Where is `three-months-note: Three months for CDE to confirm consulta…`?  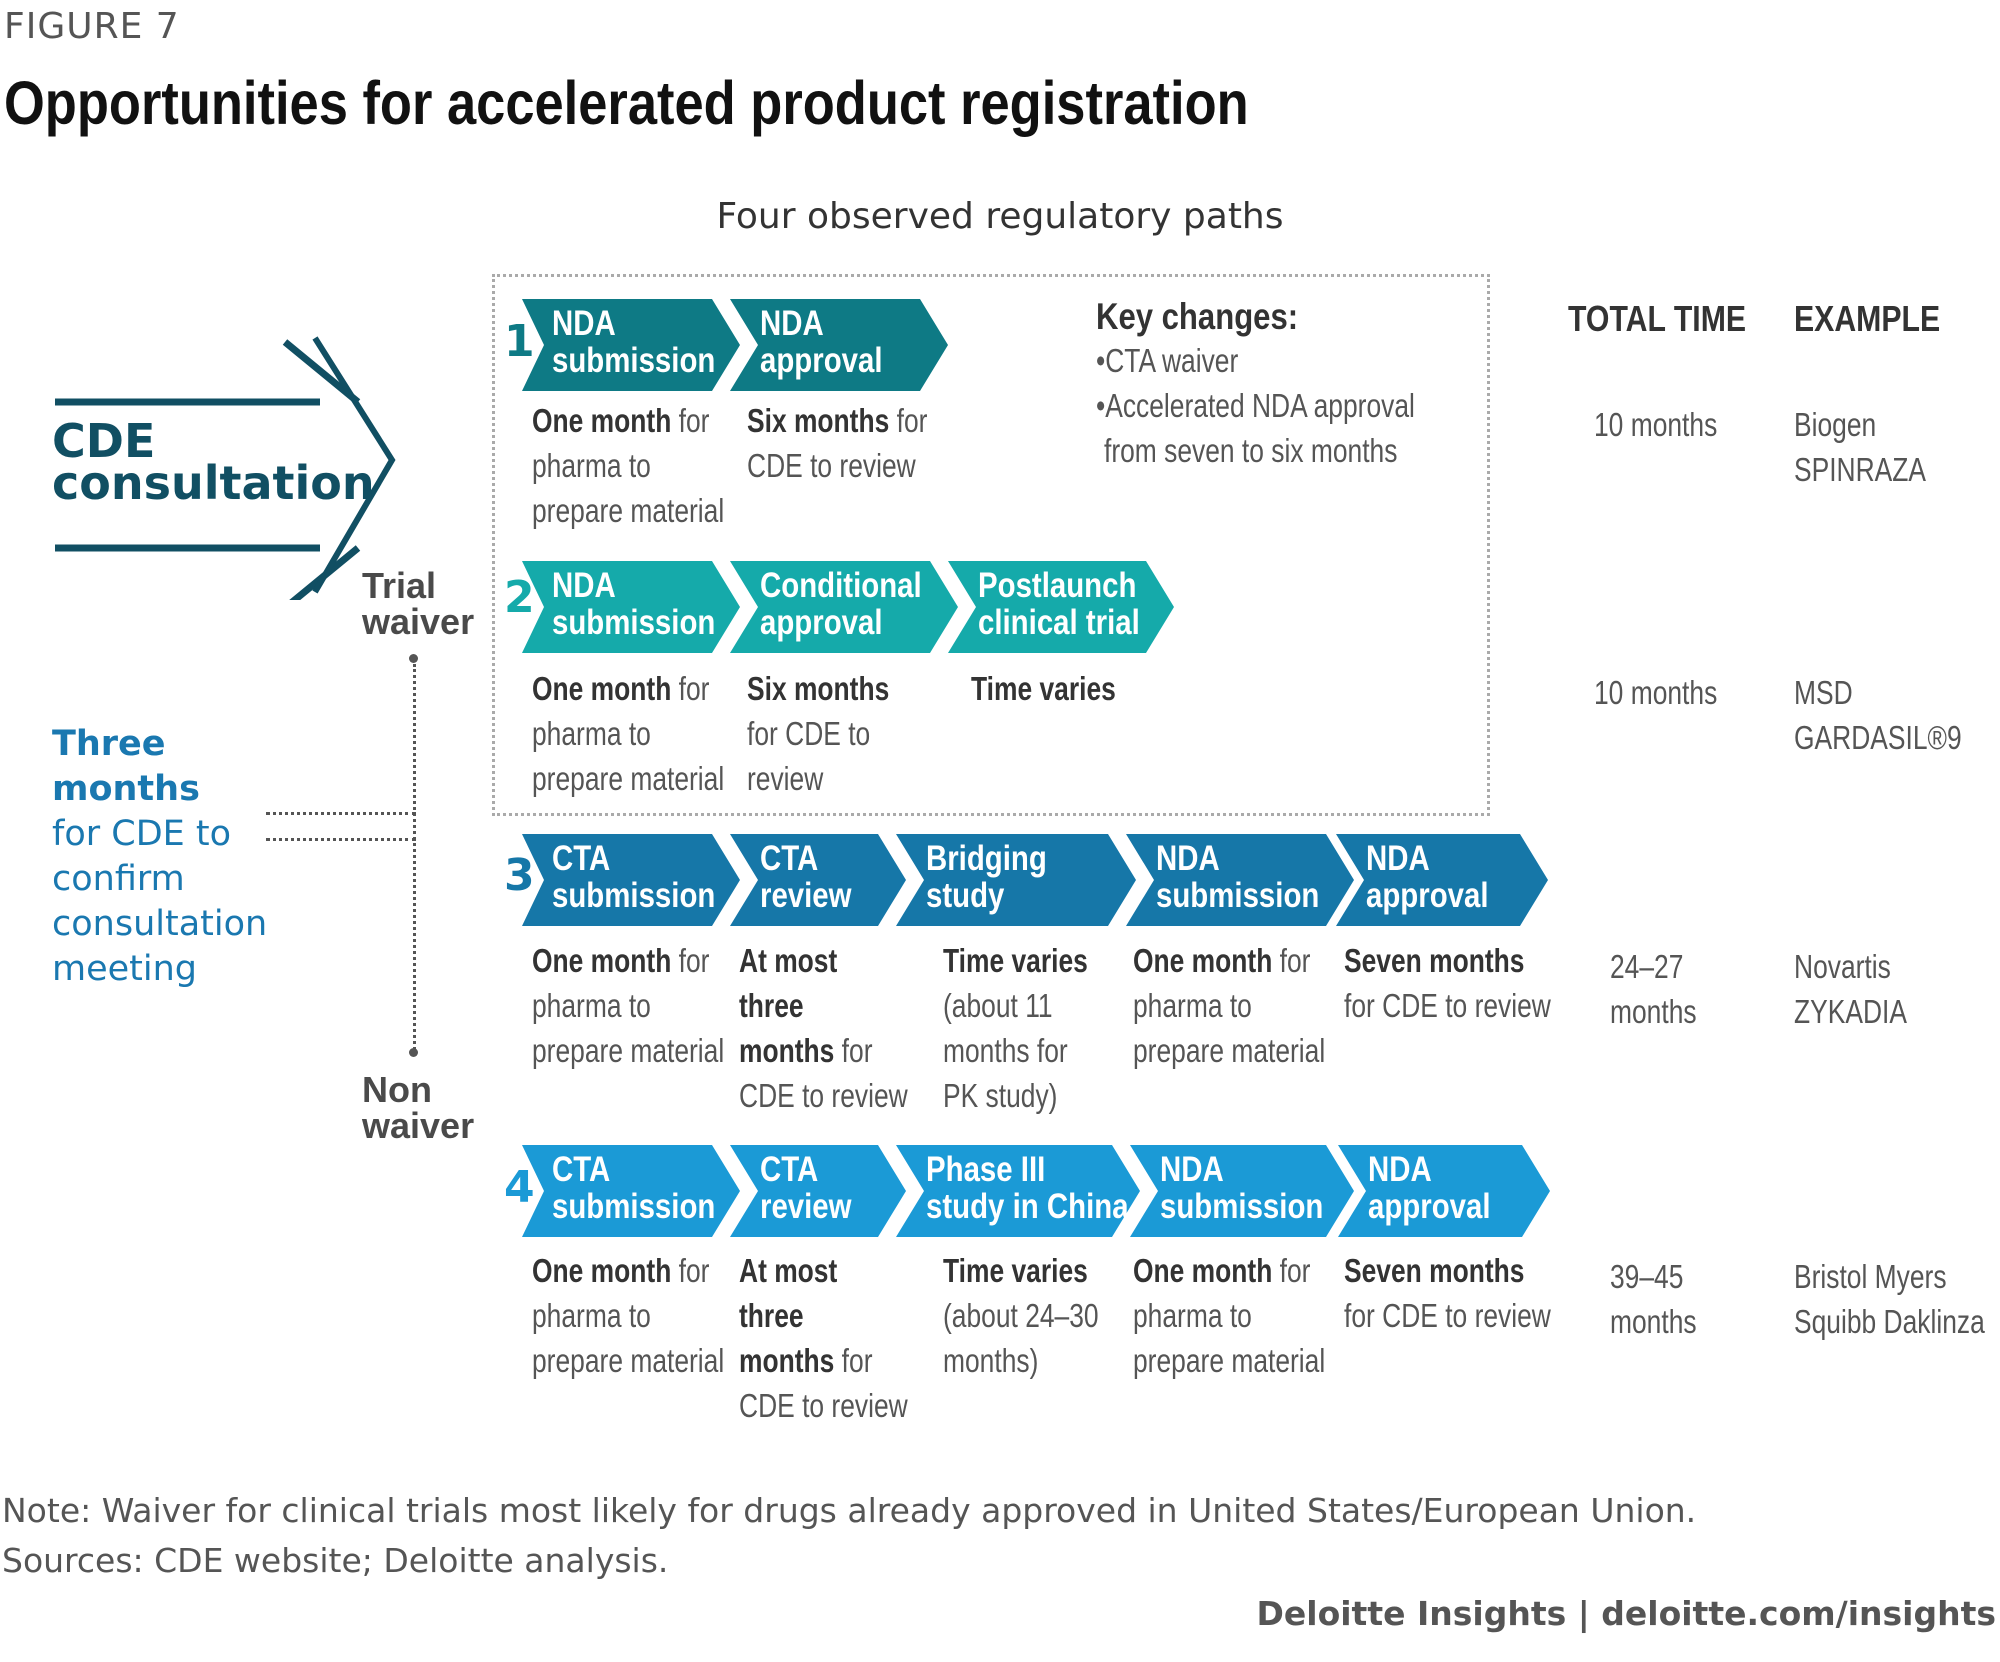
three-months-note: Three months for CDE to confirm consulta… is located at coordinates (160, 856).